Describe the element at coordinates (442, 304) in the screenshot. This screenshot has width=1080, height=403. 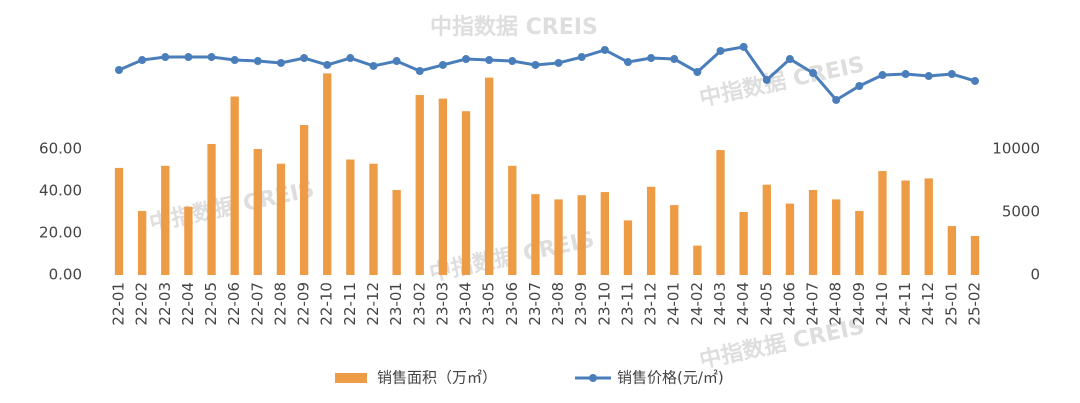
I see `x-tick-label: 23-03` at that location.